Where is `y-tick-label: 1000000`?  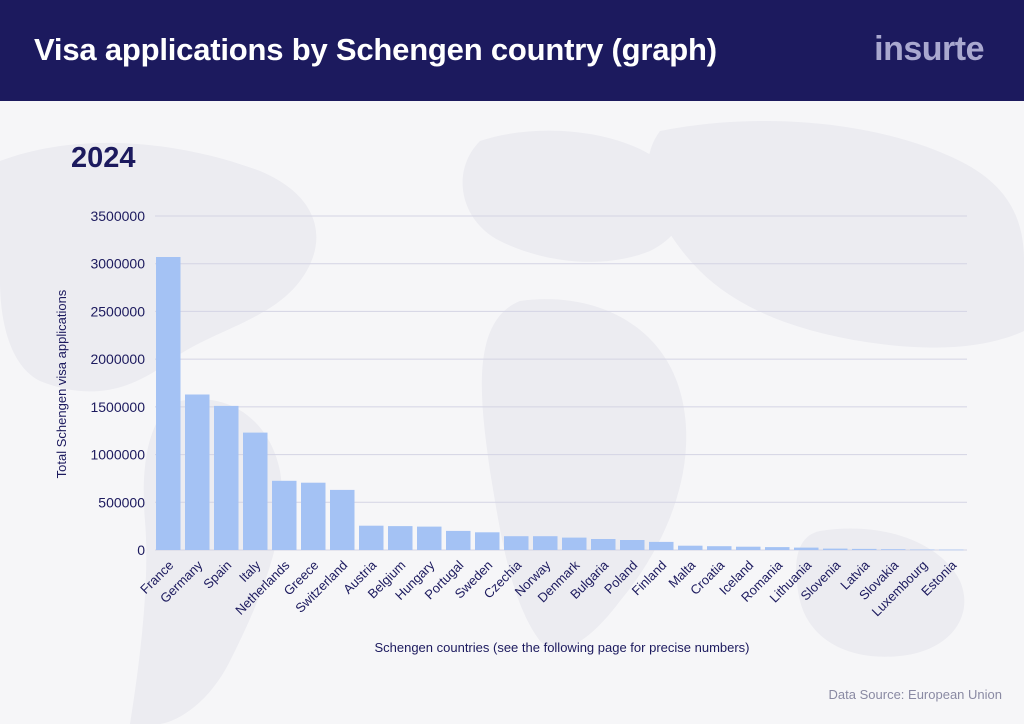 y-tick-label: 1000000 is located at coordinates (117, 455).